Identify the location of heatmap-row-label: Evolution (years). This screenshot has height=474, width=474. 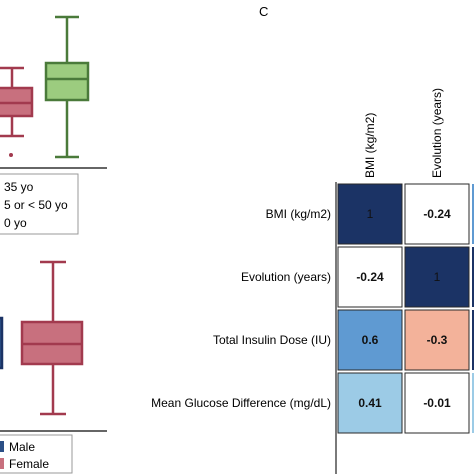
(286, 277).